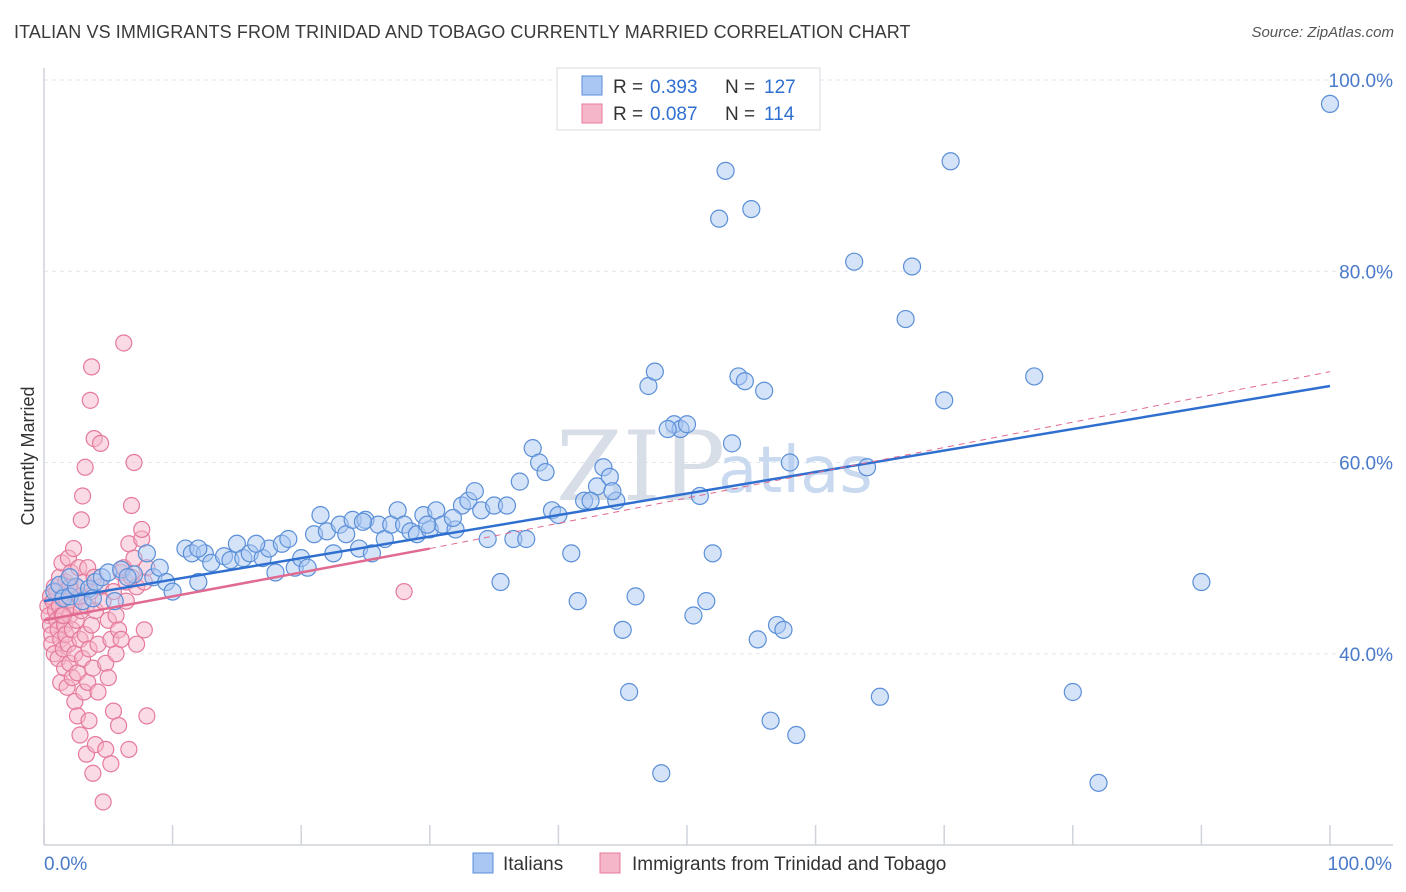  Describe the element at coordinates (28, 455) in the screenshot. I see `y-axis-title: Currently Married` at that location.